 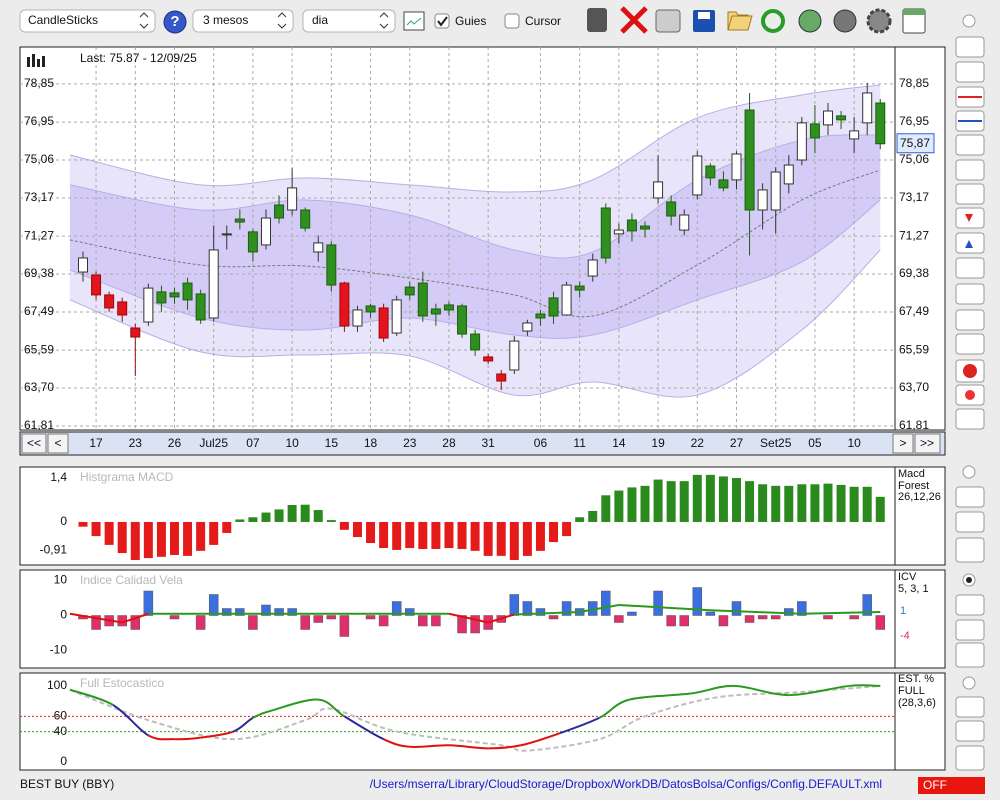 I want to click on x-tick-label: 31, so click(x=488, y=443).